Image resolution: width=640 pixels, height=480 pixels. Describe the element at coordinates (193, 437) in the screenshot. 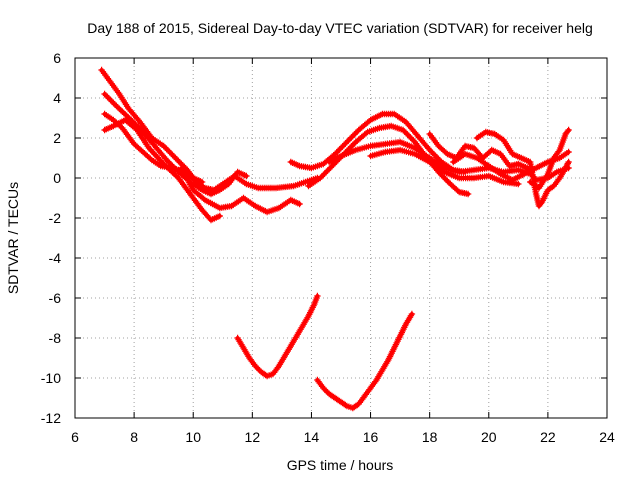

I see `x-tick-label: 10` at that location.